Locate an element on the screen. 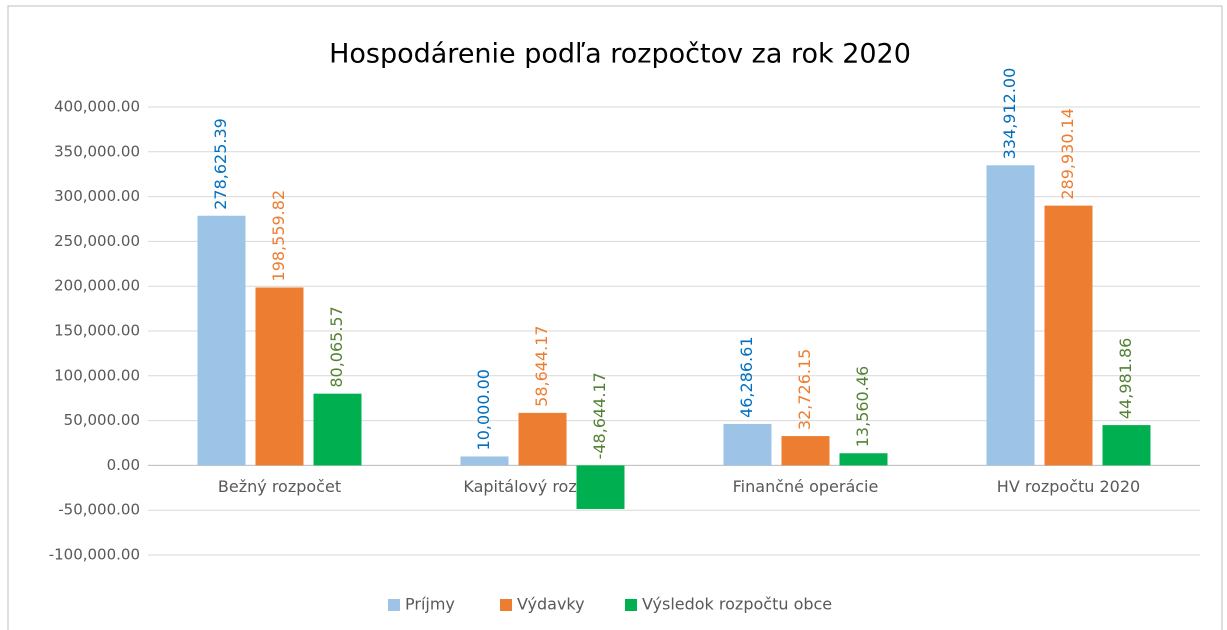 This screenshot has width=1227, height=630. legend-label: Príjmy is located at coordinates (430, 604).